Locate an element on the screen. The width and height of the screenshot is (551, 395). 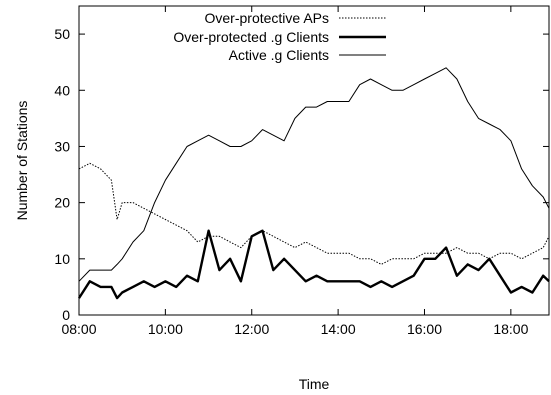
y-tick-label: 0 is located at coordinates (66, 315).